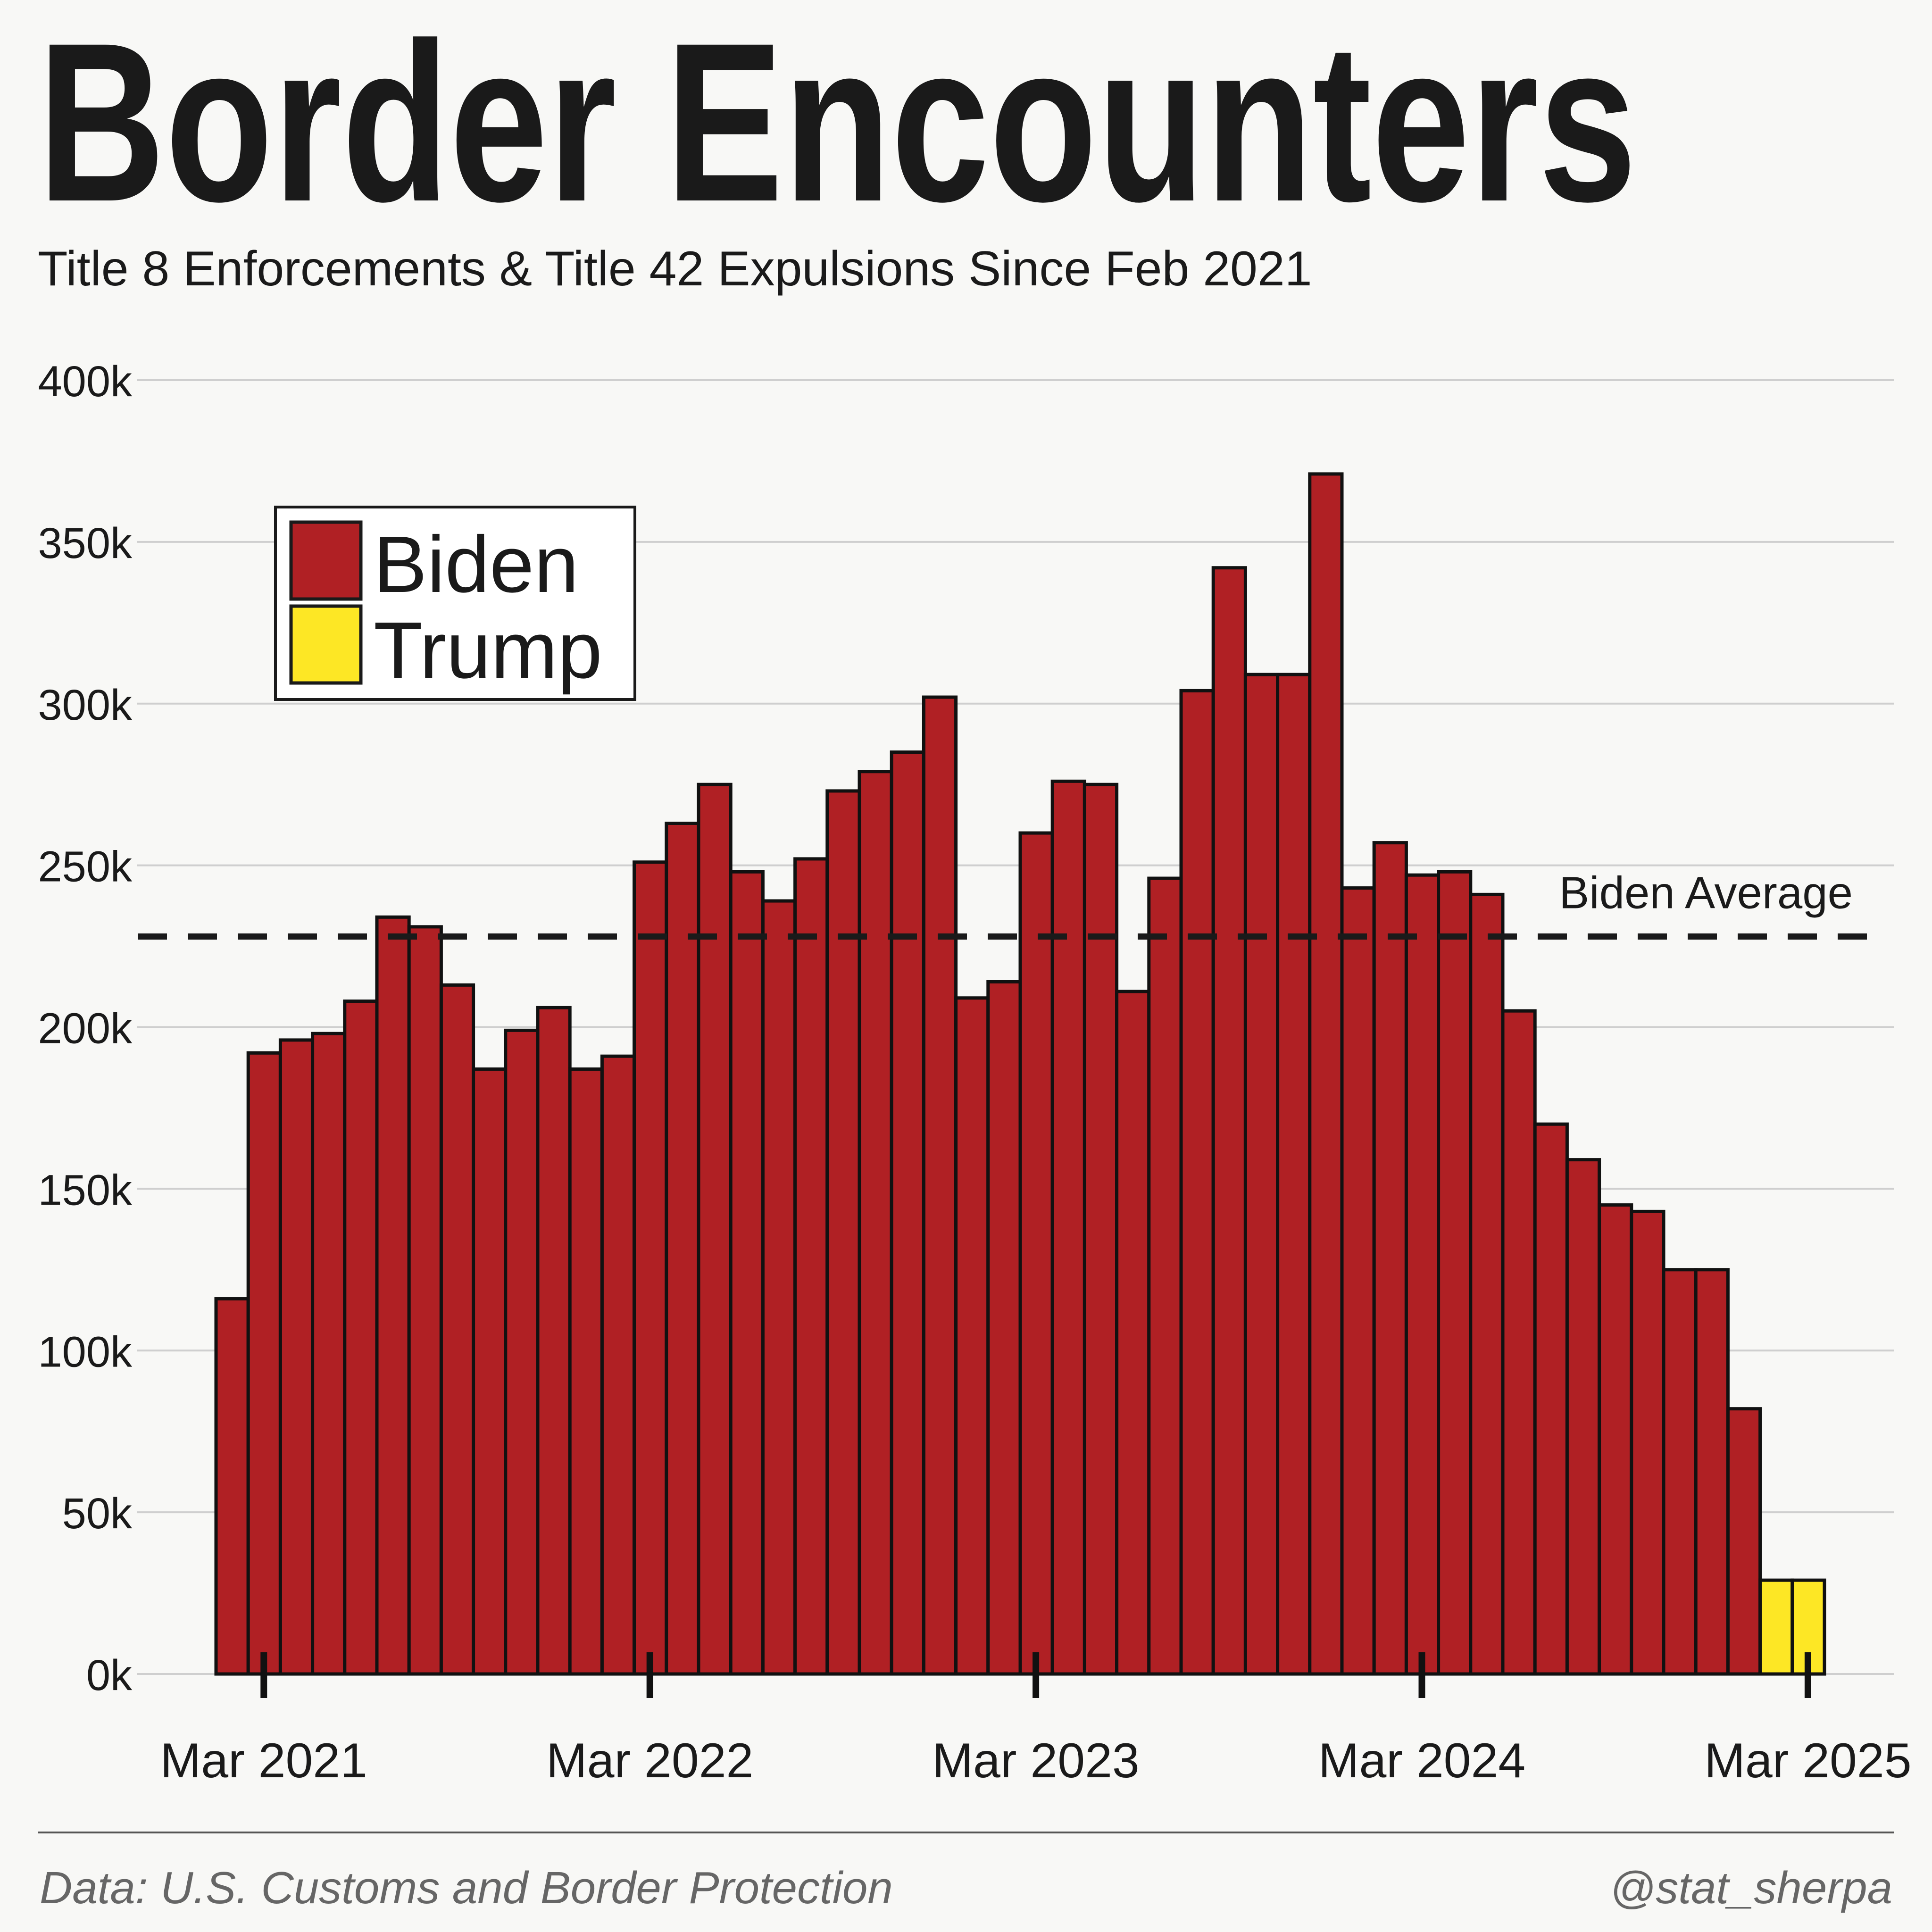 The width and height of the screenshot is (1932, 1932). What do you see at coordinates (1036, 1720) in the screenshot?
I see `x-axis-ticks: Mar 2021 Mar 2022 Mar 2023 Mar 2024 Mar 2025` at bounding box center [1036, 1720].